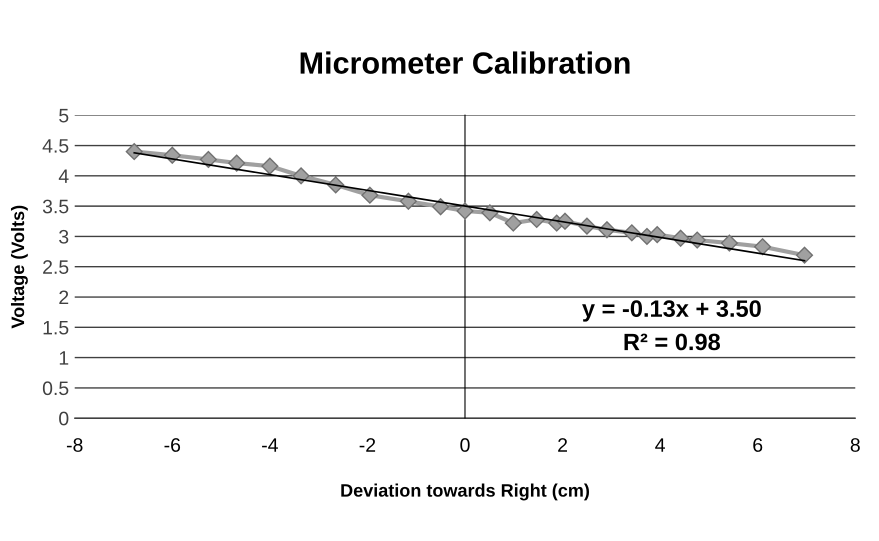  What do you see at coordinates (465, 445) in the screenshot?
I see `x-tick-label: 0` at bounding box center [465, 445].